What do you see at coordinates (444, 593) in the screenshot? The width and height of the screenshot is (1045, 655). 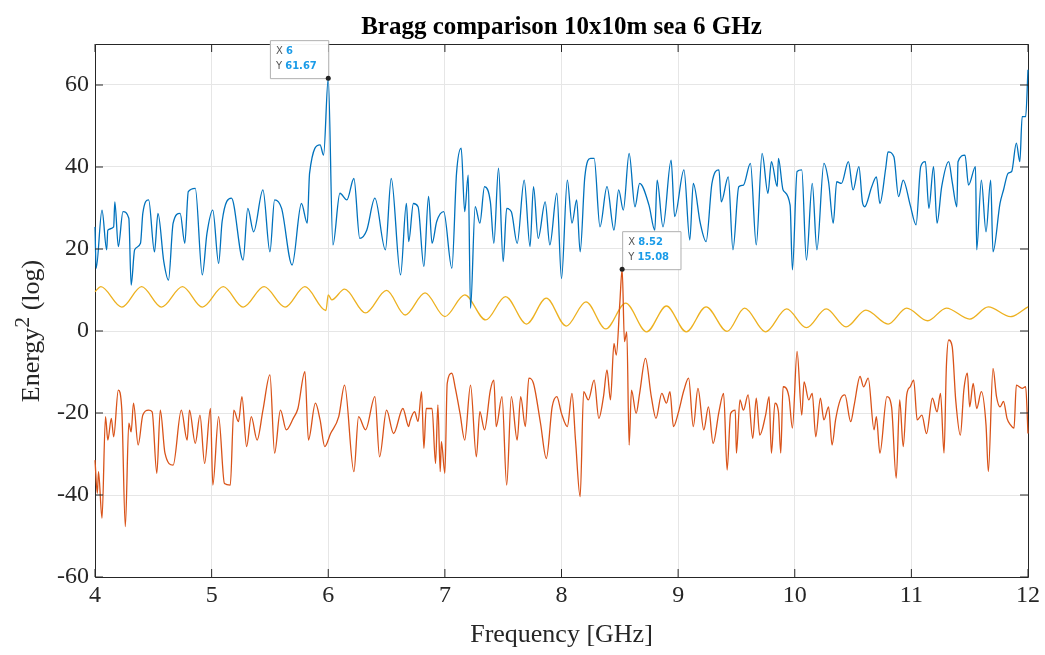 I see `x-tick-label: 7` at bounding box center [444, 593].